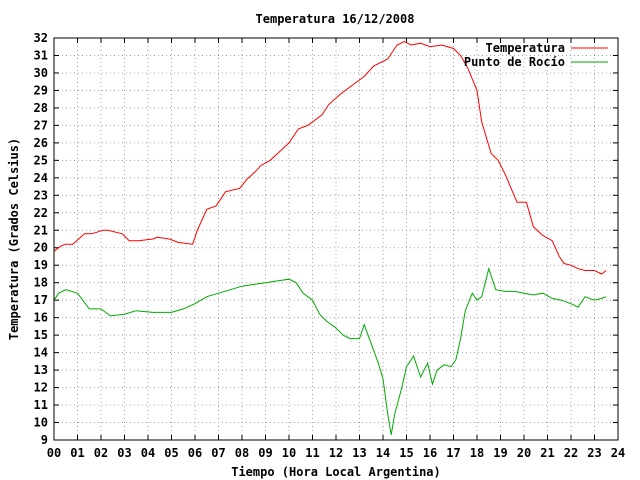 The height and width of the screenshot is (480, 640). What do you see at coordinates (41, 248) in the screenshot?
I see `y-tick-label: 20` at bounding box center [41, 248].